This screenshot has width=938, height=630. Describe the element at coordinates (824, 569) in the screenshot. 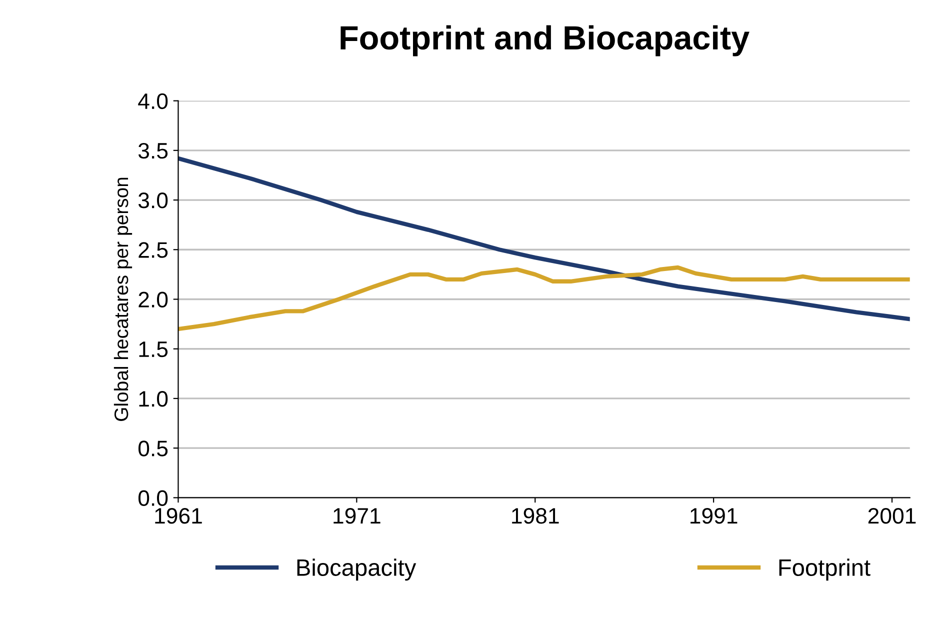

I see `legend-label: Footprint` at that location.